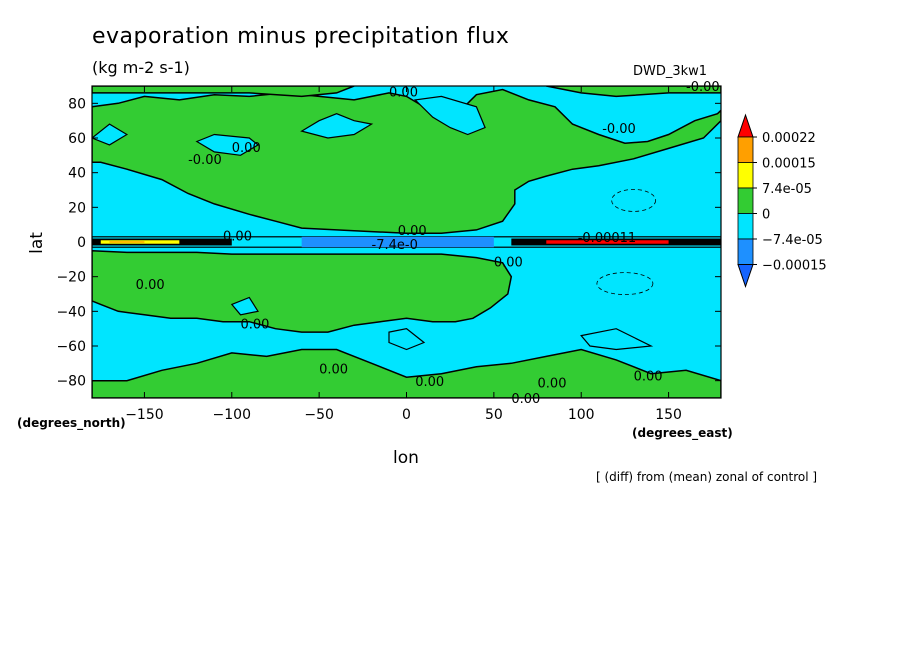  Describe the element at coordinates (395, 245) in the screenshot. I see `contour-label: -7.4e-0` at that location.